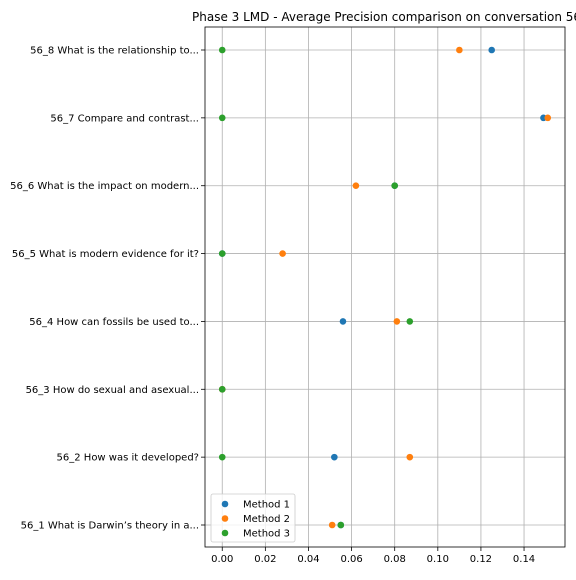  I want to click on legend-label: Method 3, so click(266, 534).